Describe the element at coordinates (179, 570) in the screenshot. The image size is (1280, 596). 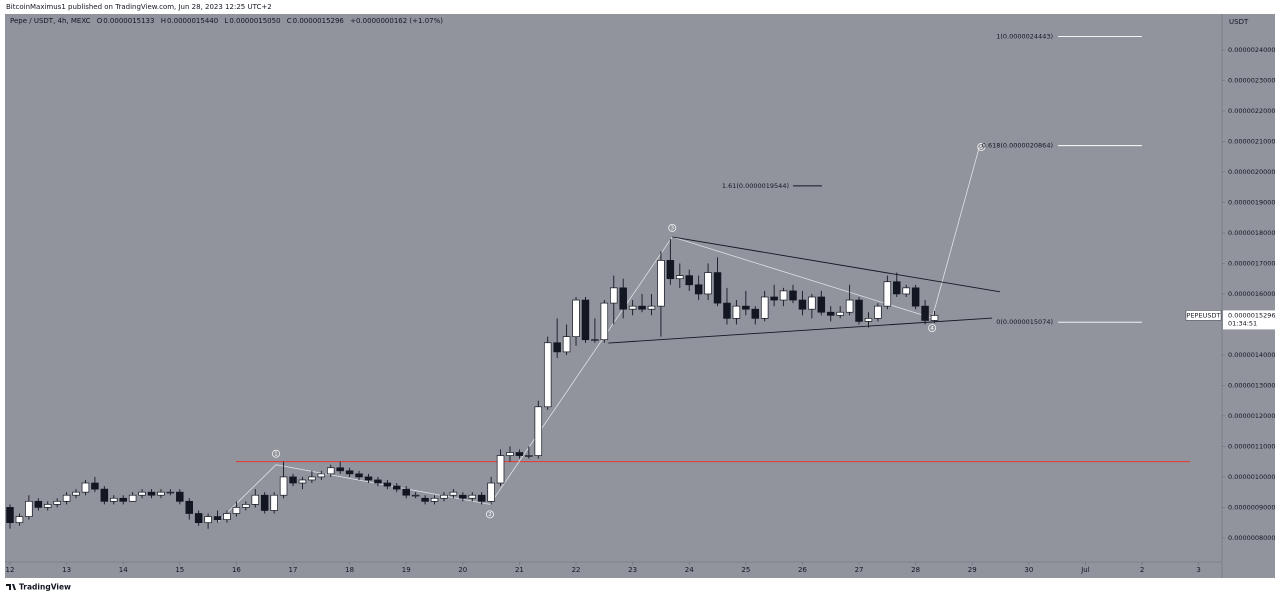
I see `x-tick-label: 15` at that location.